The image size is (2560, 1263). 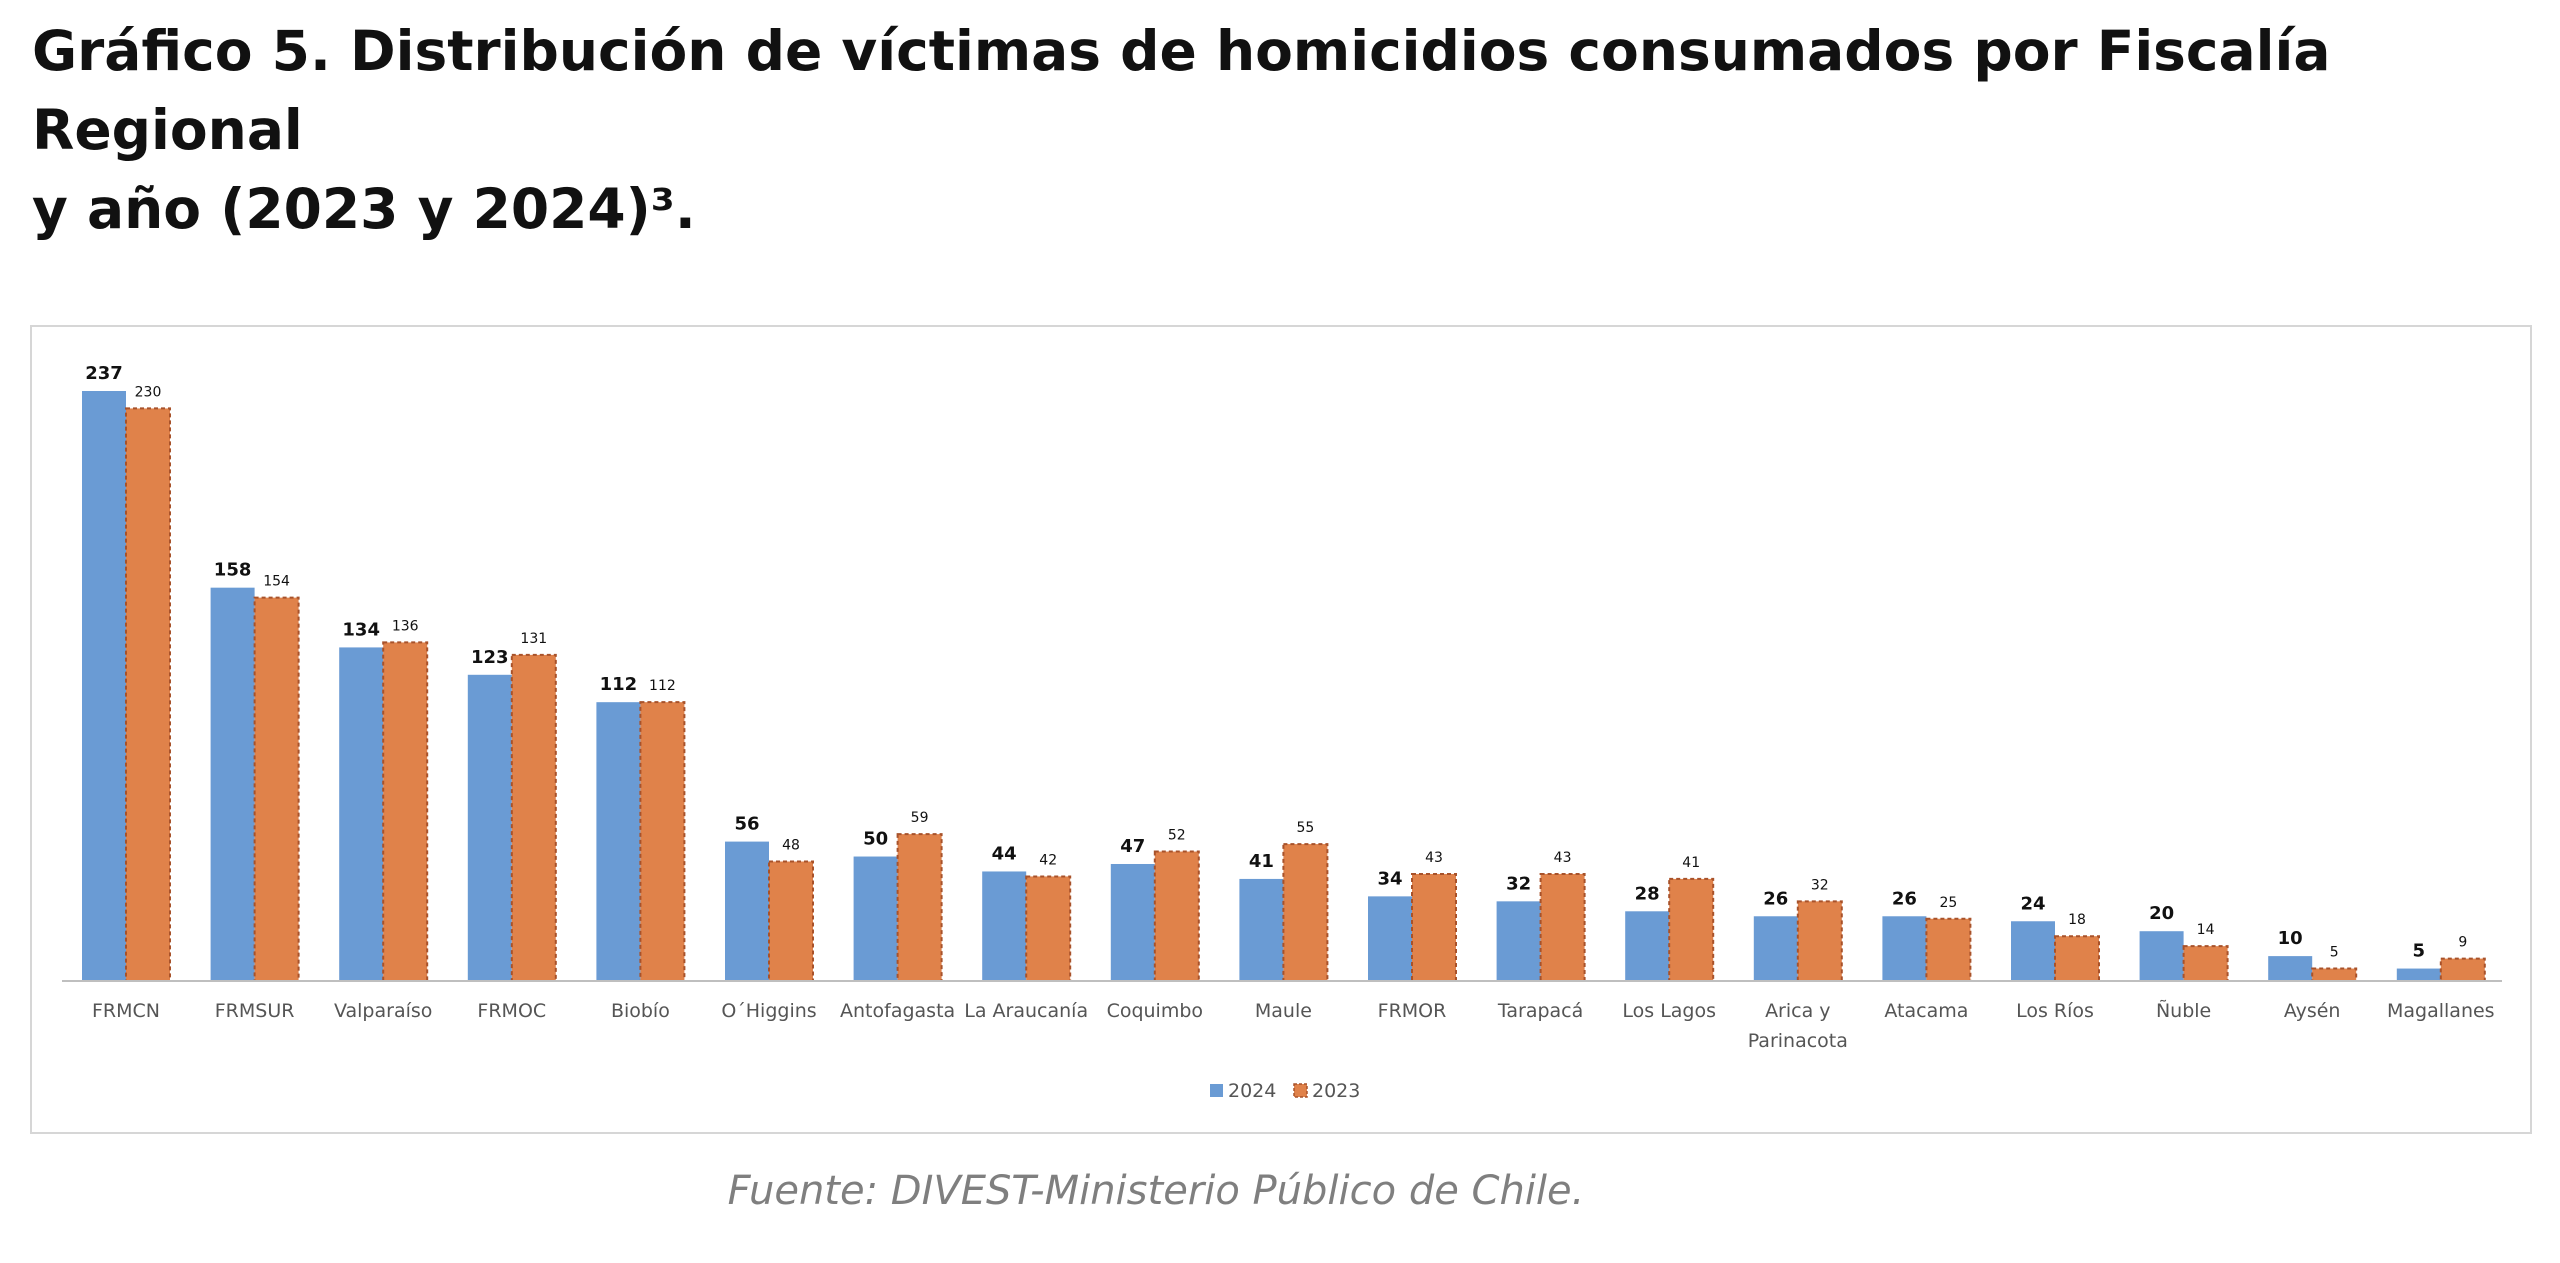 I want to click on data-label-2023: 230, so click(x=148, y=392).